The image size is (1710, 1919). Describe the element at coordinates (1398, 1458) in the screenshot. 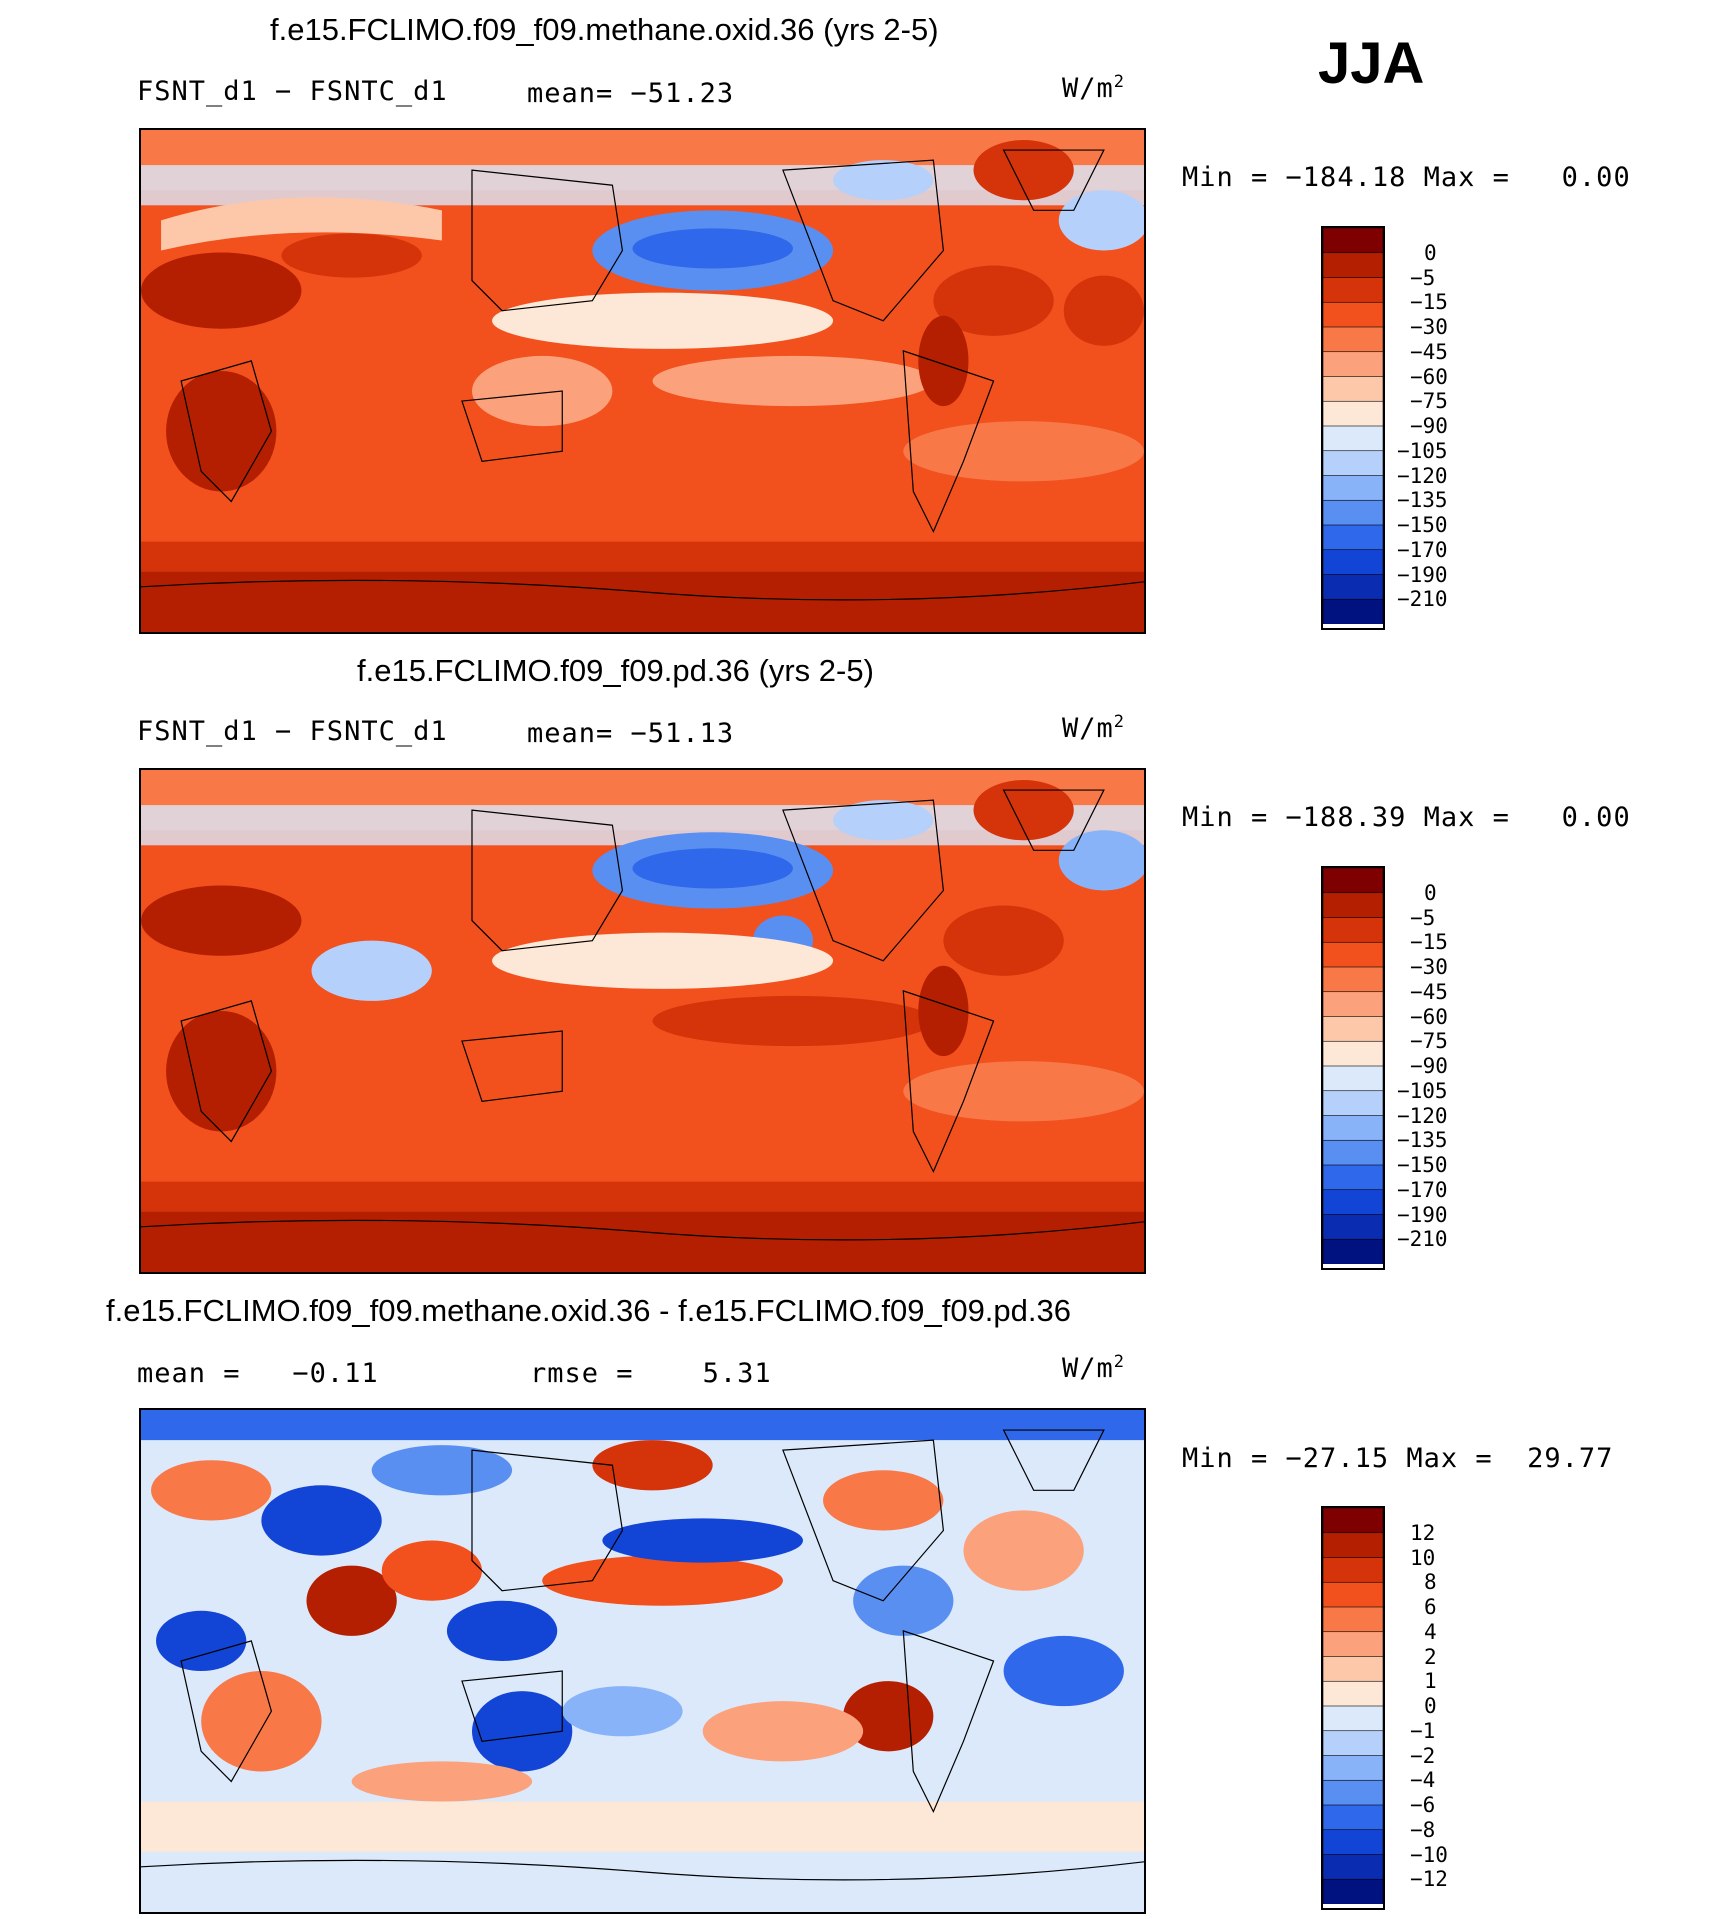

I see `panel3-minmax: Min = −27.15 Max = 29.77` at that location.